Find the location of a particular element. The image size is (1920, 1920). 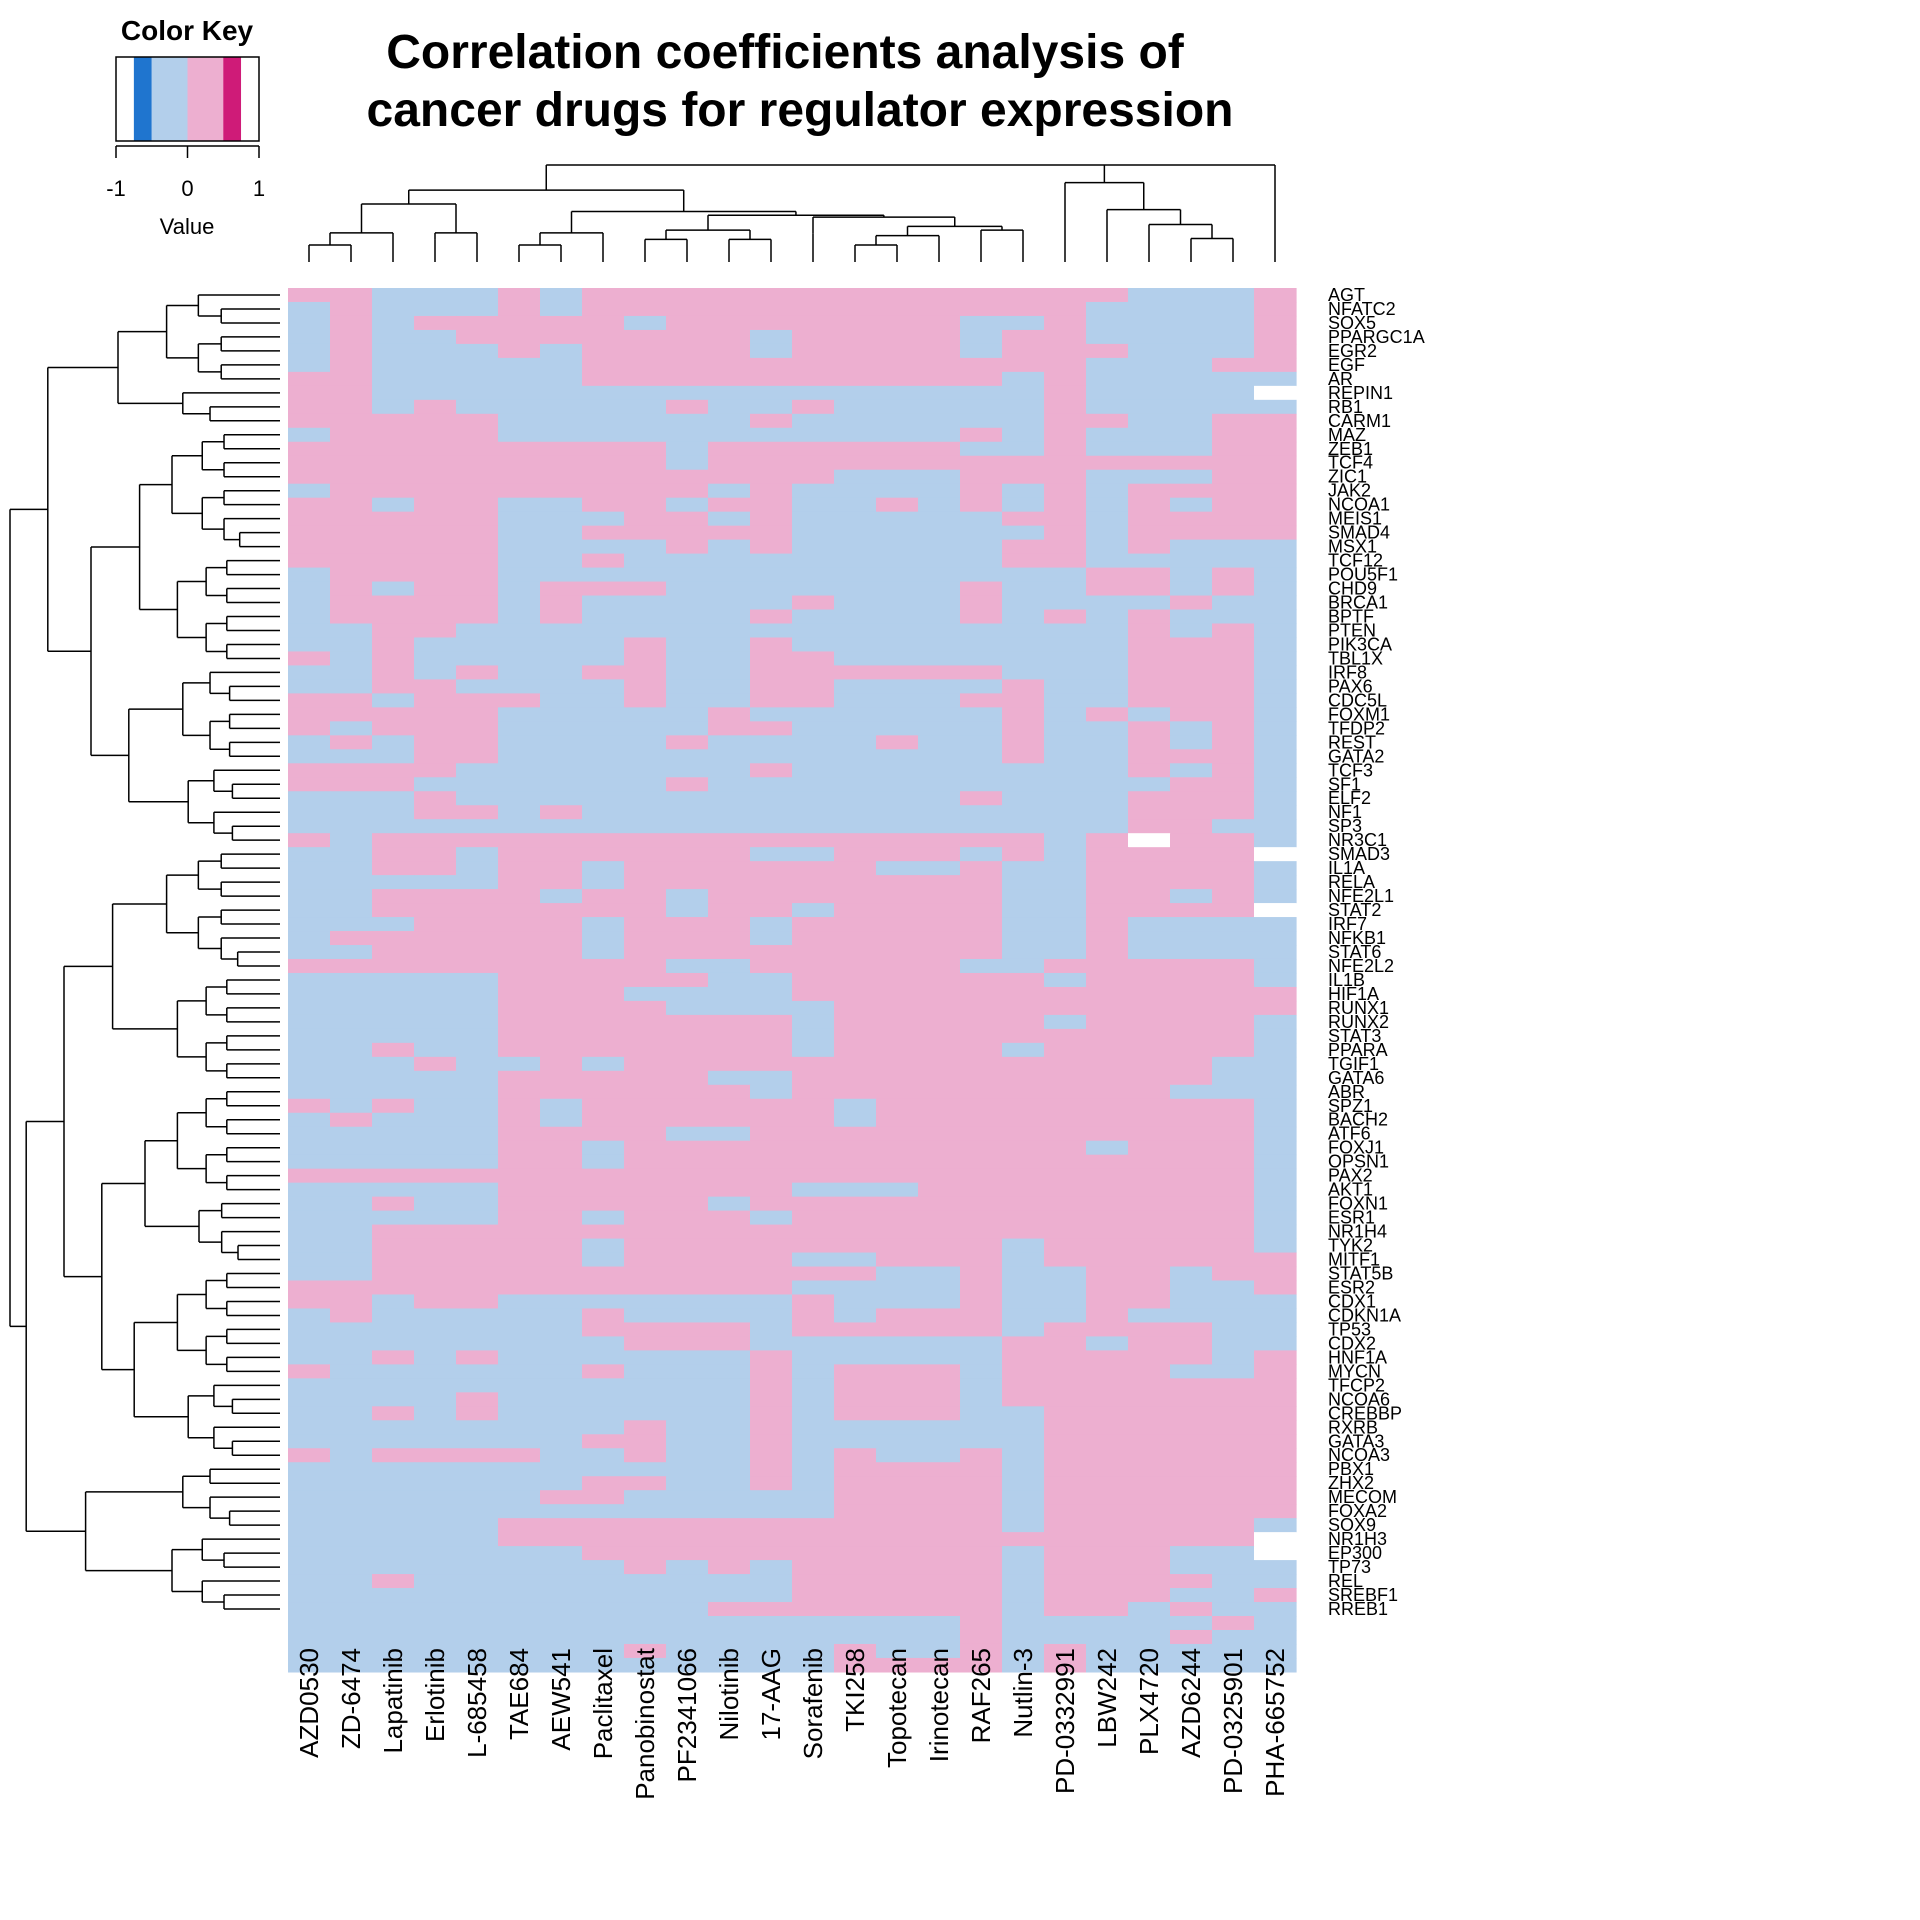

column-label: PD-0325901 is located at coordinates (1233, 1721).